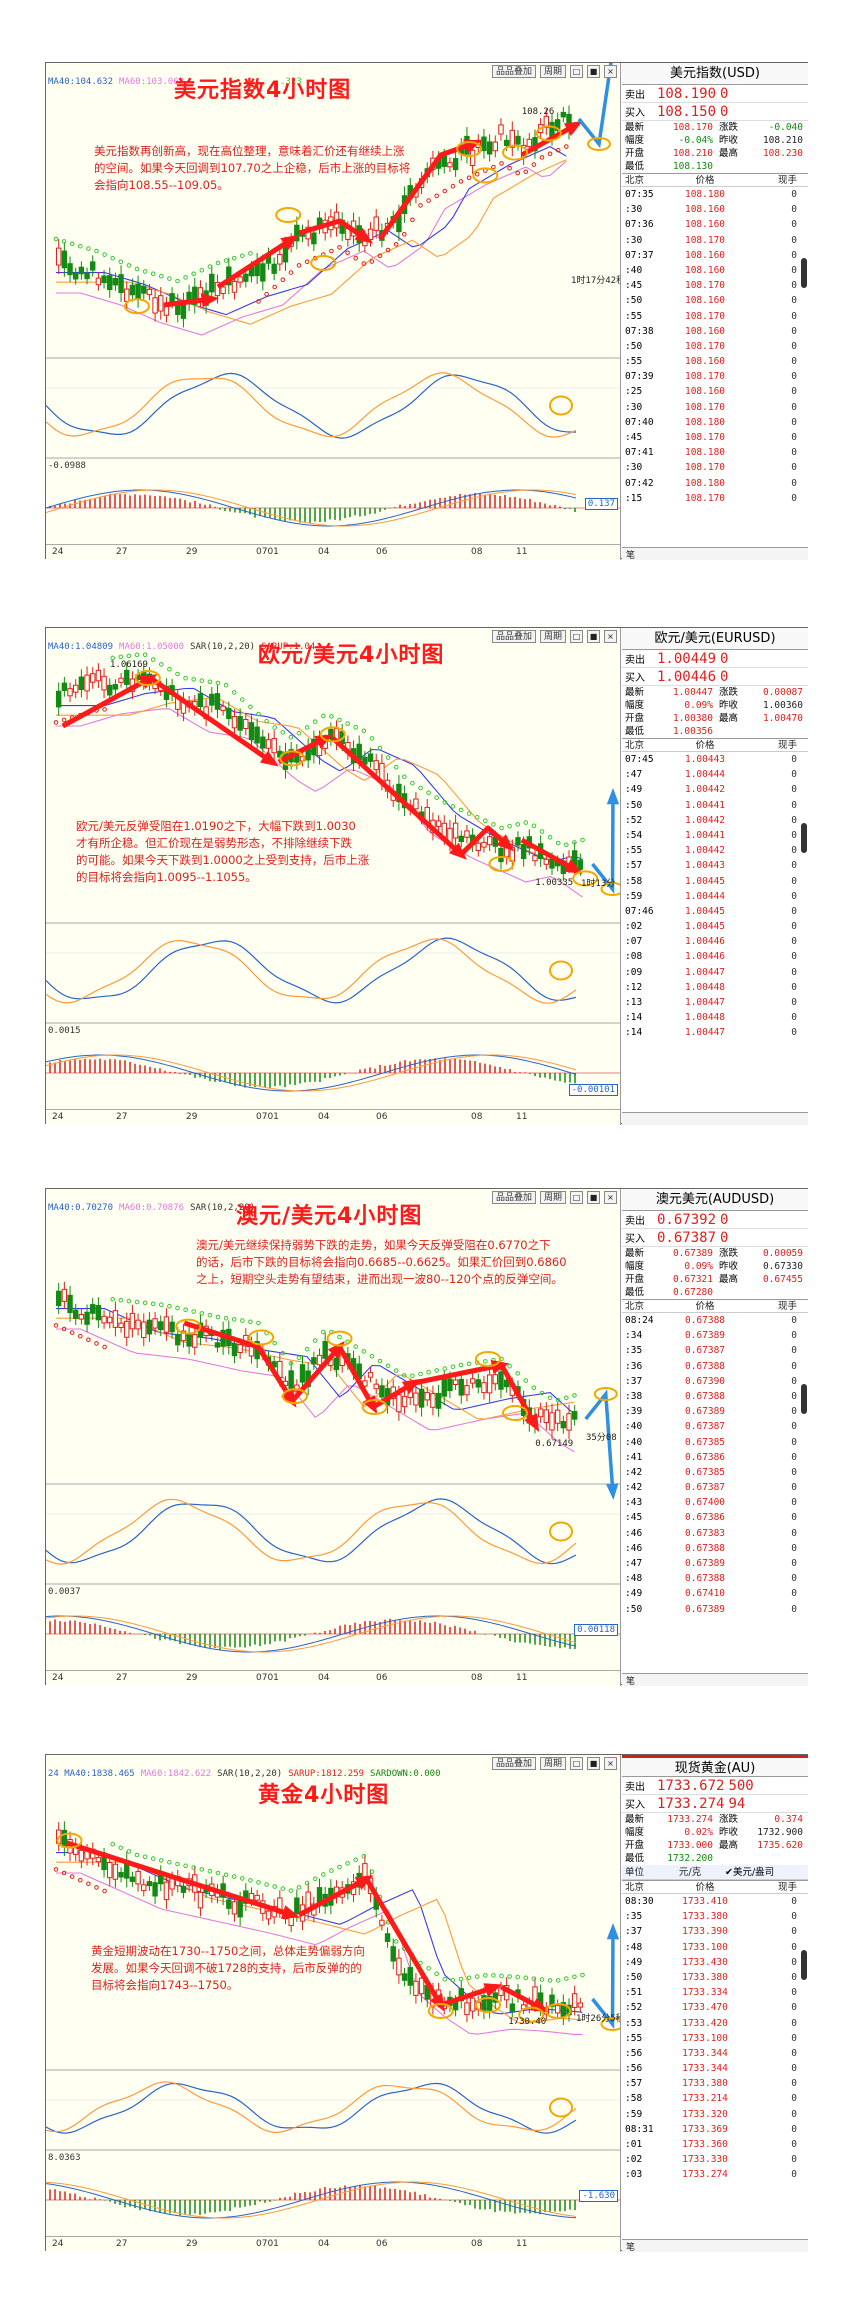  I want to click on tick-time: :37, so click(634, 1381).